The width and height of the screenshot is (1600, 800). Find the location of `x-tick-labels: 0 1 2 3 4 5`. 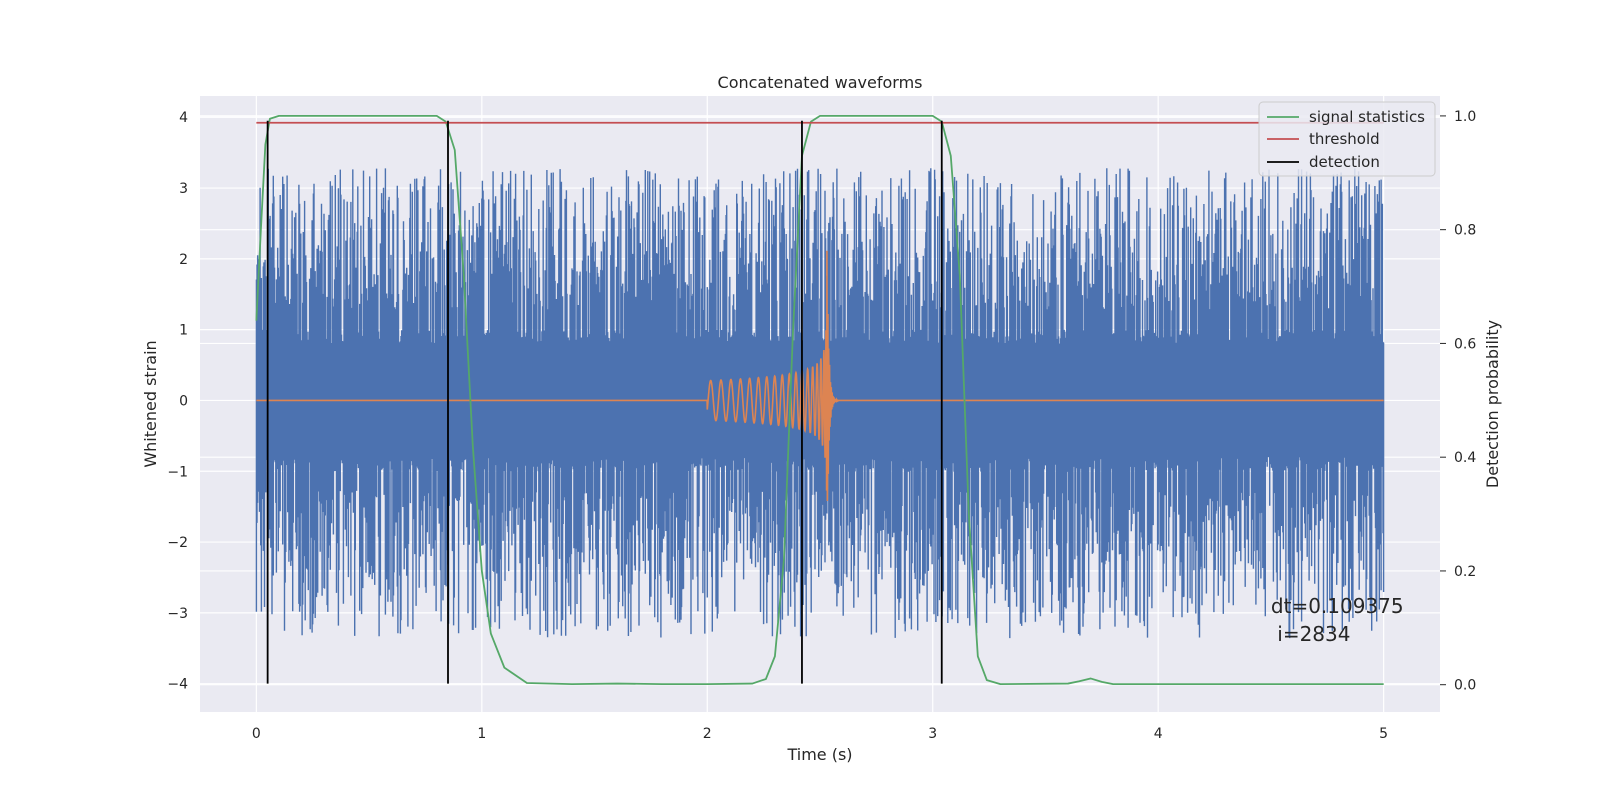

x-tick-labels: 0 1 2 3 4 5 is located at coordinates (820, 734).